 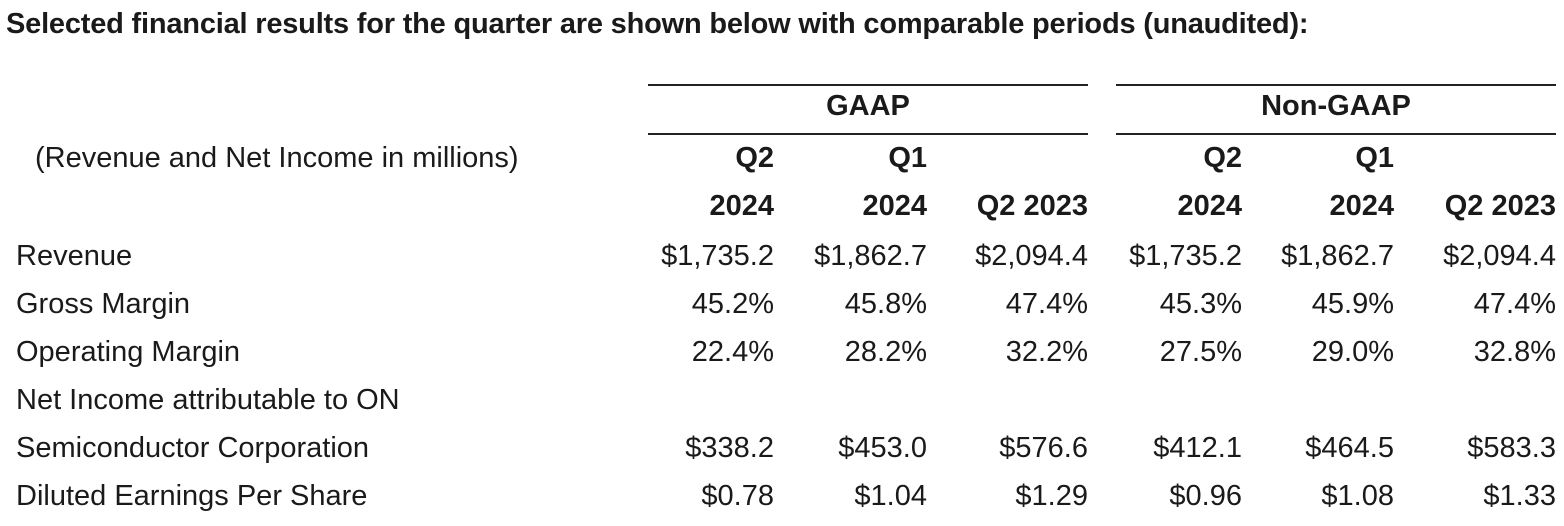 I want to click on gaap-group-header: GAAP, so click(x=868, y=106).